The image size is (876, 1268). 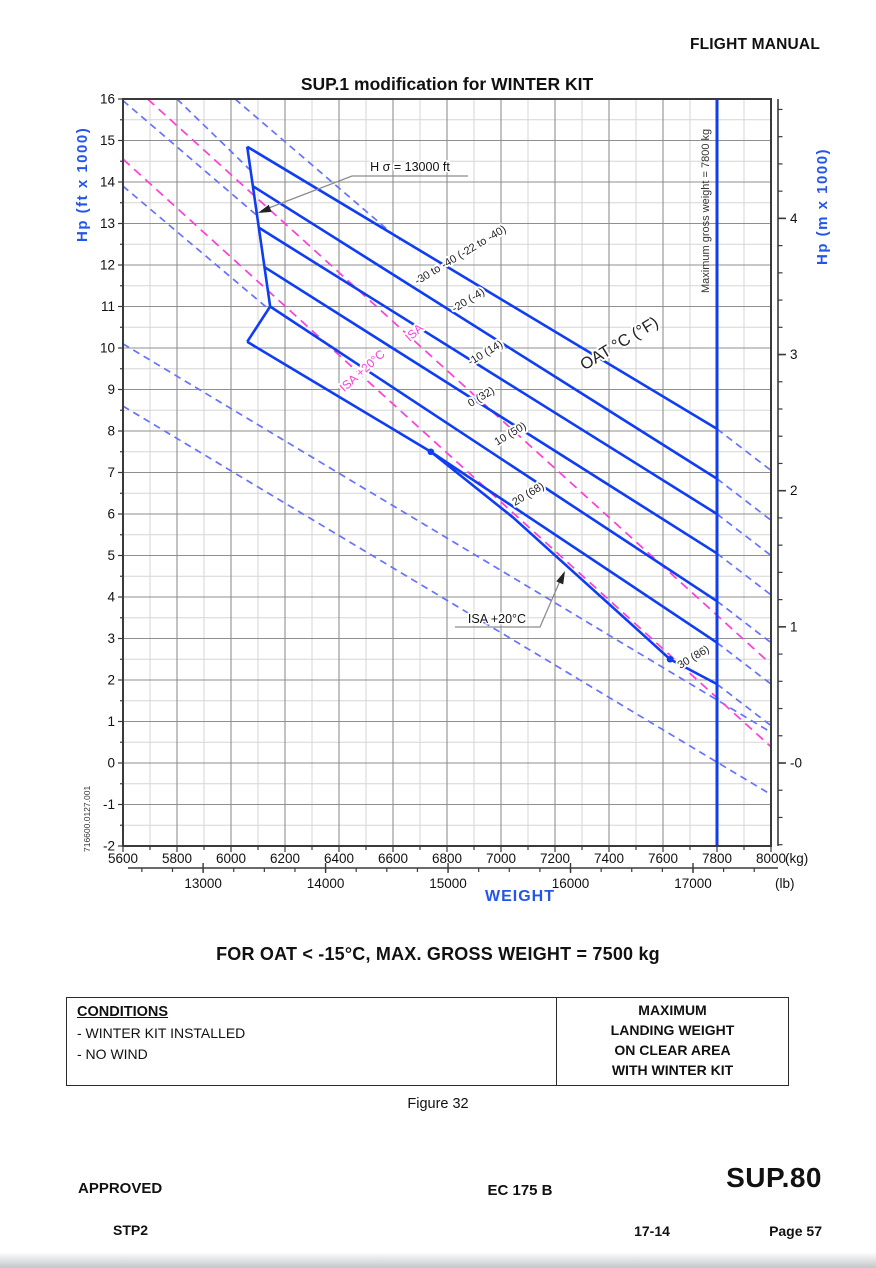 I want to click on x-tick-label-lb: 13000, so click(x=203, y=883).